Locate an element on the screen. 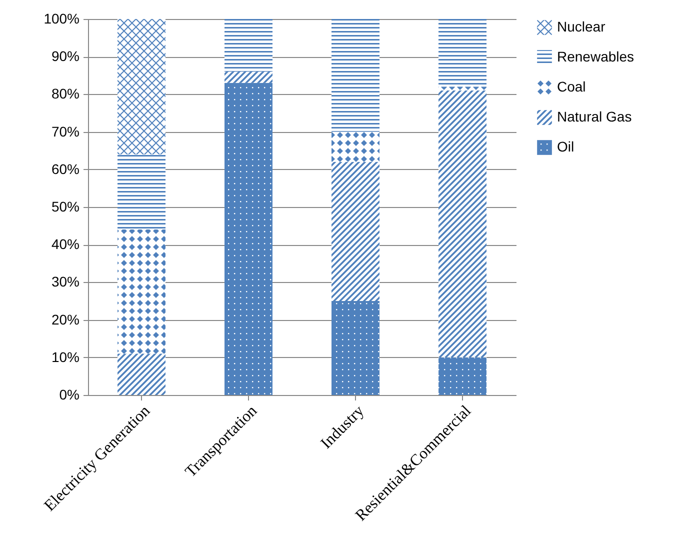  legend-label: Natural Gas is located at coordinates (594, 116).